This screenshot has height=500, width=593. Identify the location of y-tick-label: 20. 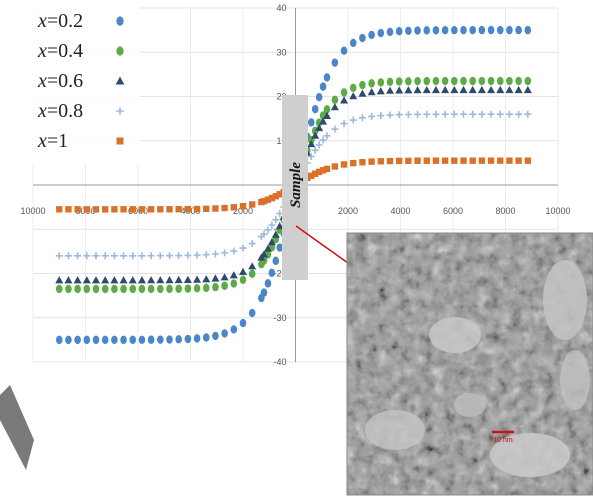
(281, 97).